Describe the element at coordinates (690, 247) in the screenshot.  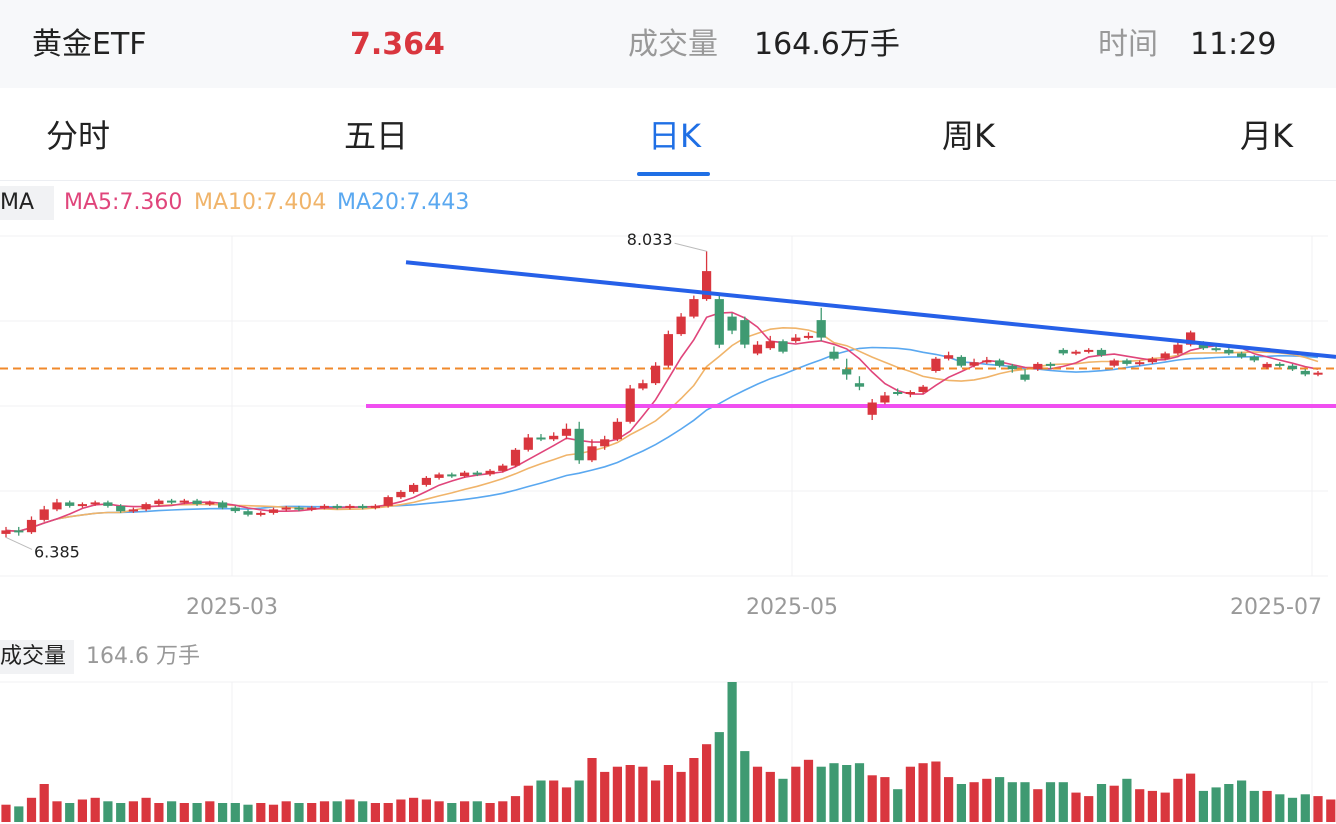
I see `max-pointer` at that location.